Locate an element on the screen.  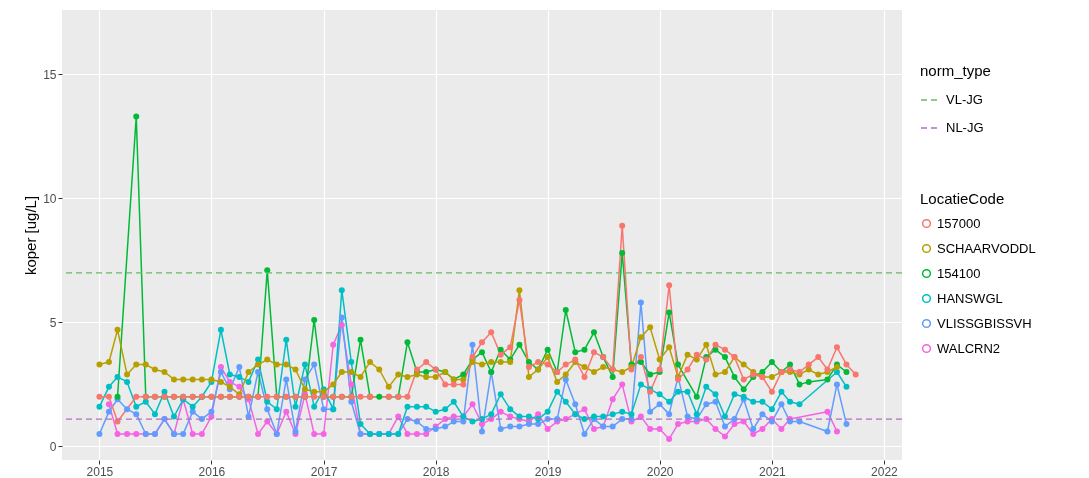
y-tick-label: 0 is located at coordinates (53, 446).